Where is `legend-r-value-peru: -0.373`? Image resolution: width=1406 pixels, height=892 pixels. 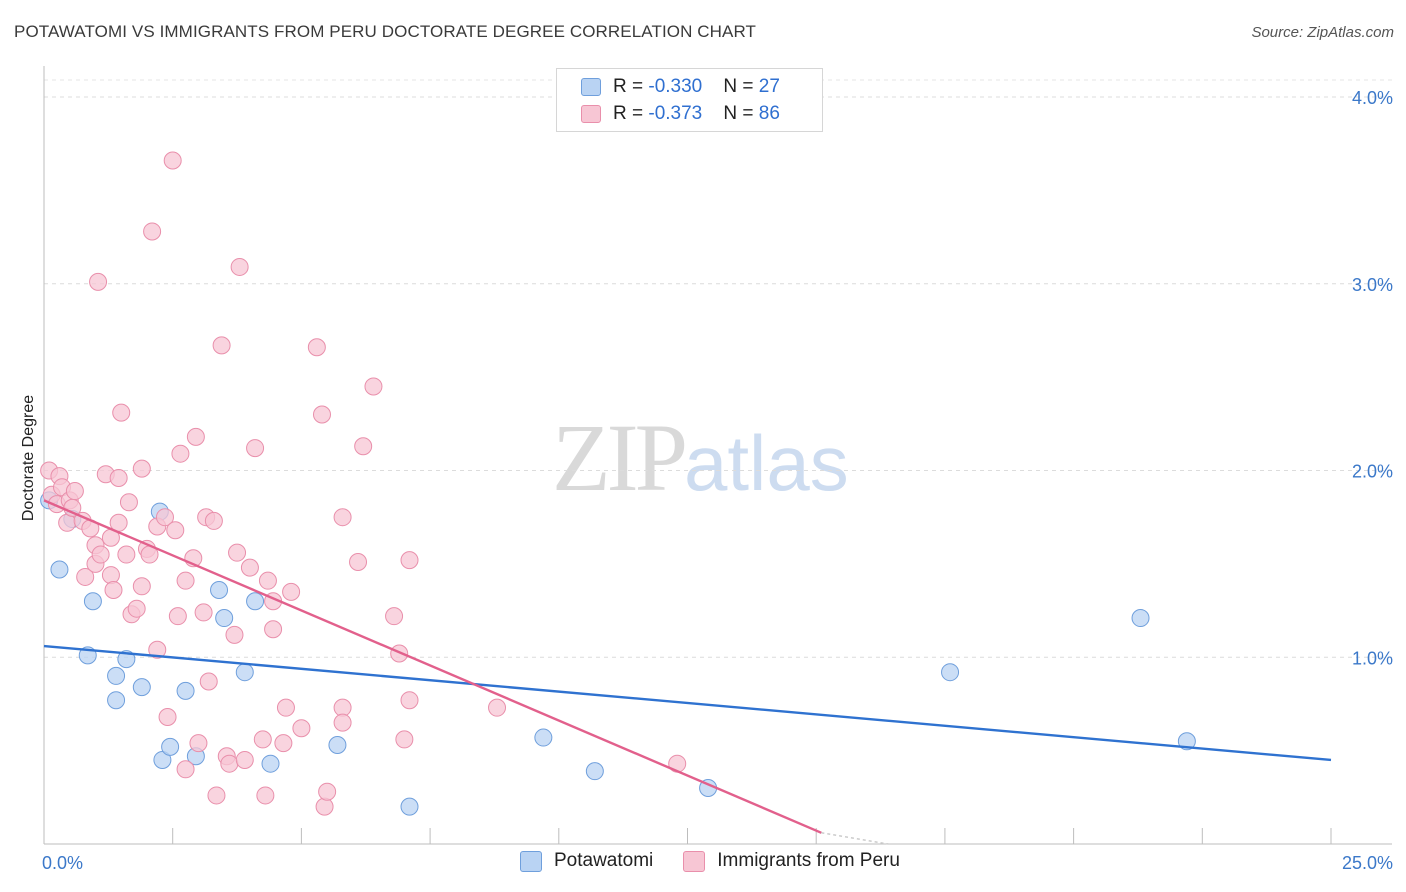 legend-r-value-peru: -0.373 is located at coordinates (675, 113).